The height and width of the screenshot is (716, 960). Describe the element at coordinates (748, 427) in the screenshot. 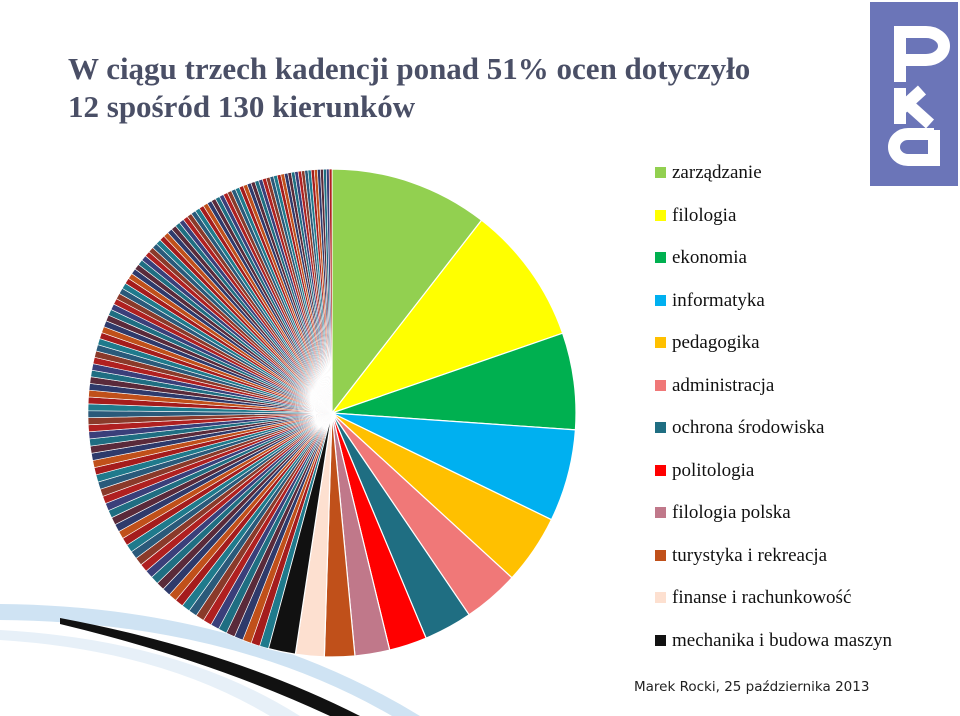

I see `legend-label: ochrona środowiska` at that location.